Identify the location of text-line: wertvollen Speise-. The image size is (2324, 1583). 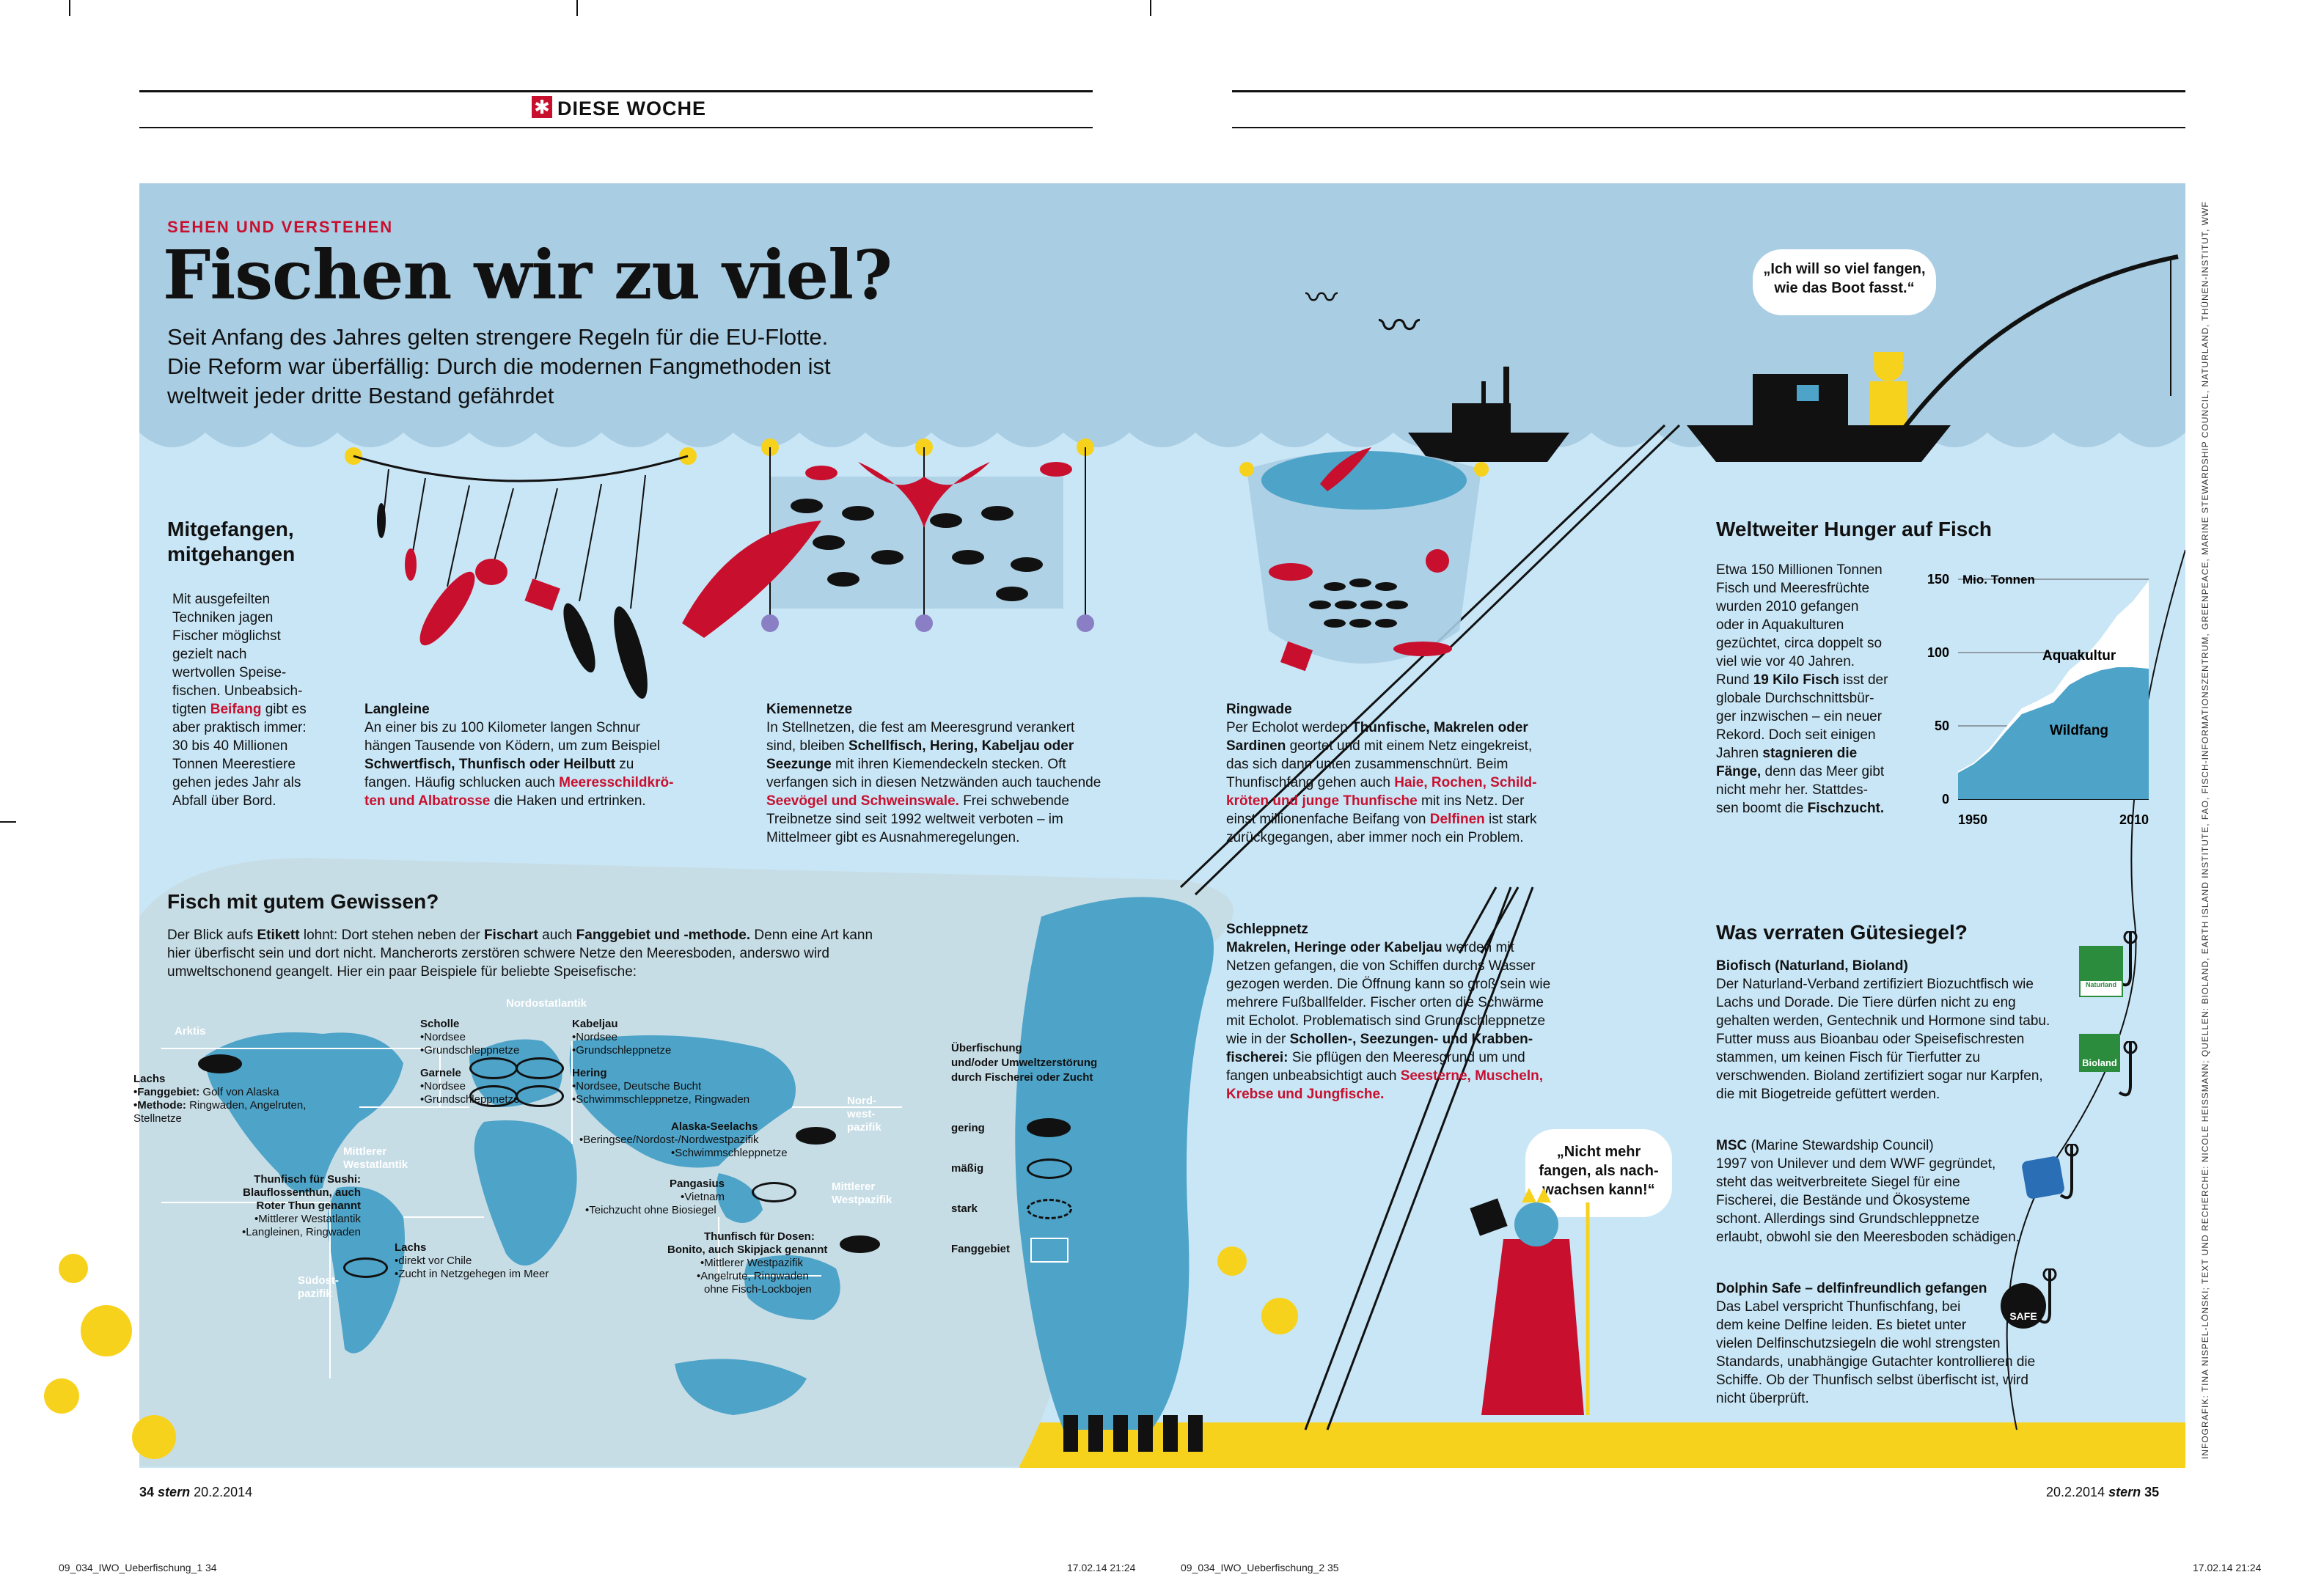
(229, 672).